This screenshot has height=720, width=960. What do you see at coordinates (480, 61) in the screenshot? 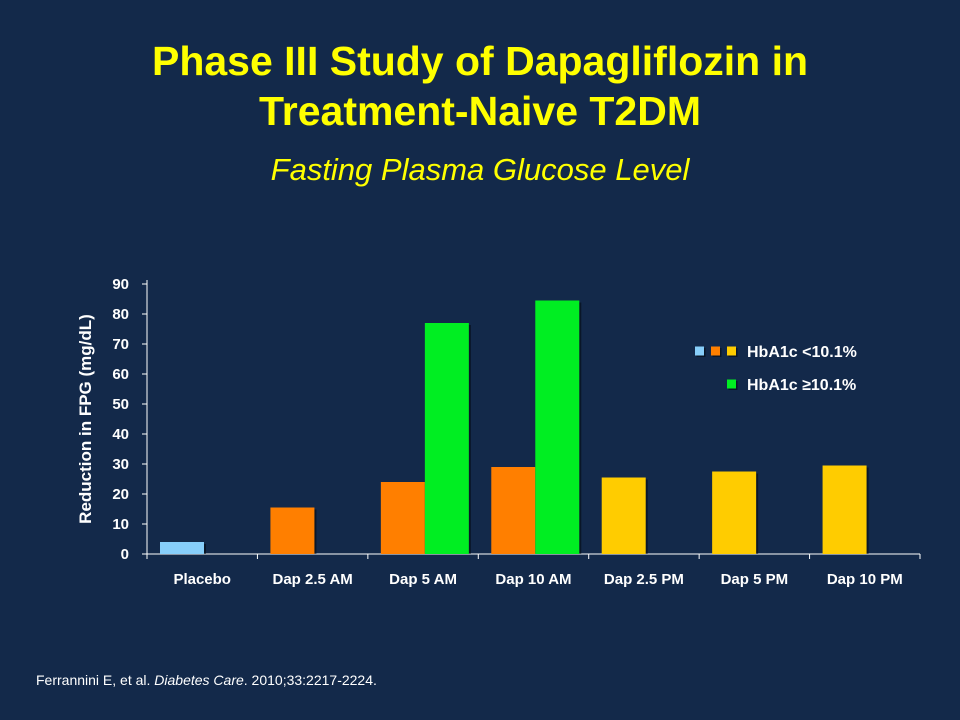
I see `title-line-1: Phase III Study of Dapagliflozin in` at bounding box center [480, 61].